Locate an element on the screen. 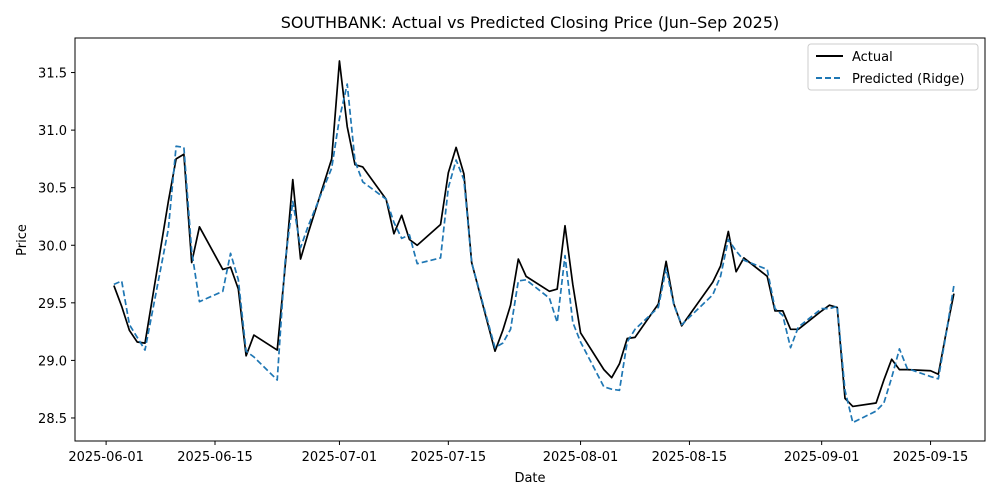 The height and width of the screenshot is (500, 1000). legend-box is located at coordinates (893, 67).